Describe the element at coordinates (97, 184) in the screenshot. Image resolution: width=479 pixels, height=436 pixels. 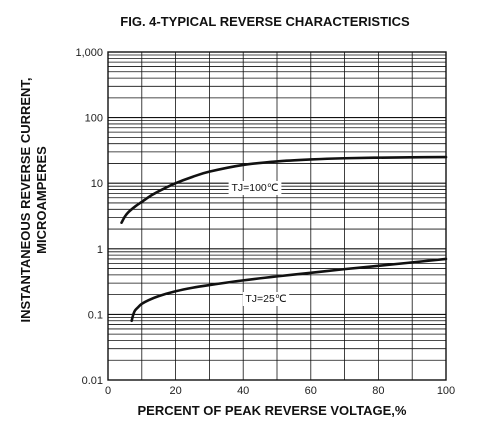
I see `y-tick-label: 10` at that location.